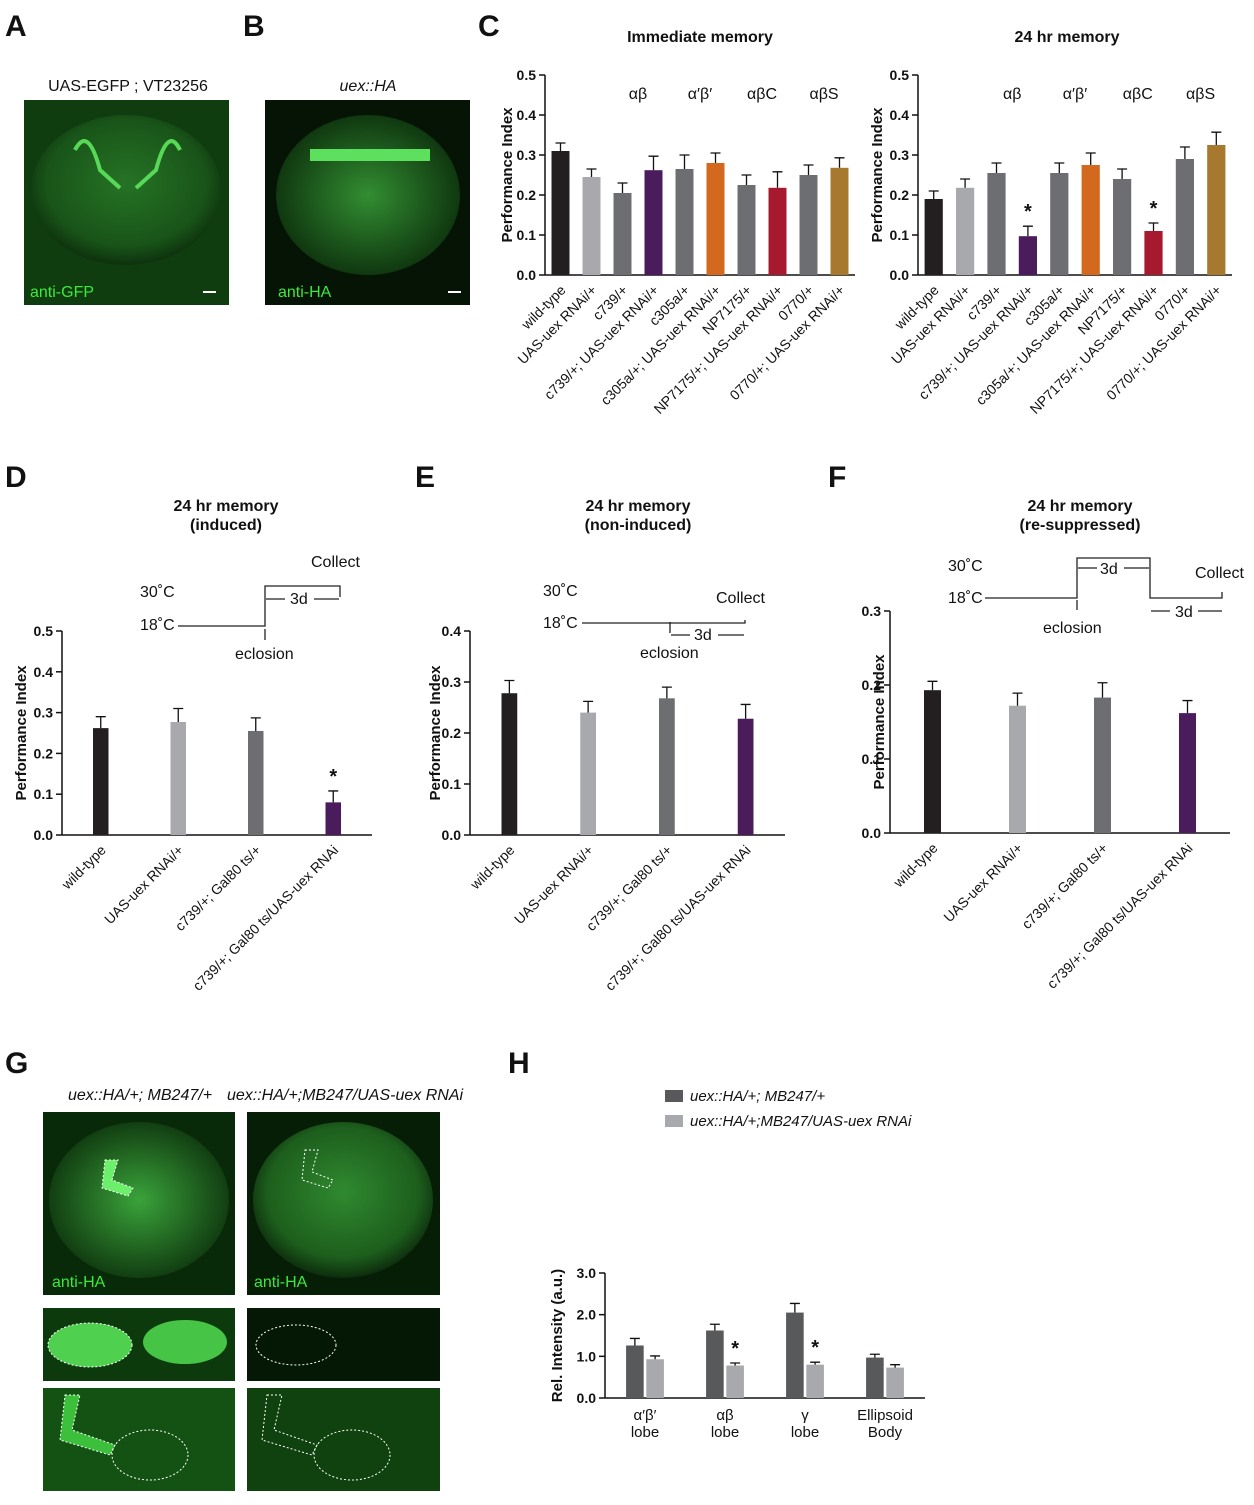 The image size is (1254, 1505). What do you see at coordinates (587, 1356) in the screenshot?
I see `y-tick-label: 1.0` at bounding box center [587, 1356].